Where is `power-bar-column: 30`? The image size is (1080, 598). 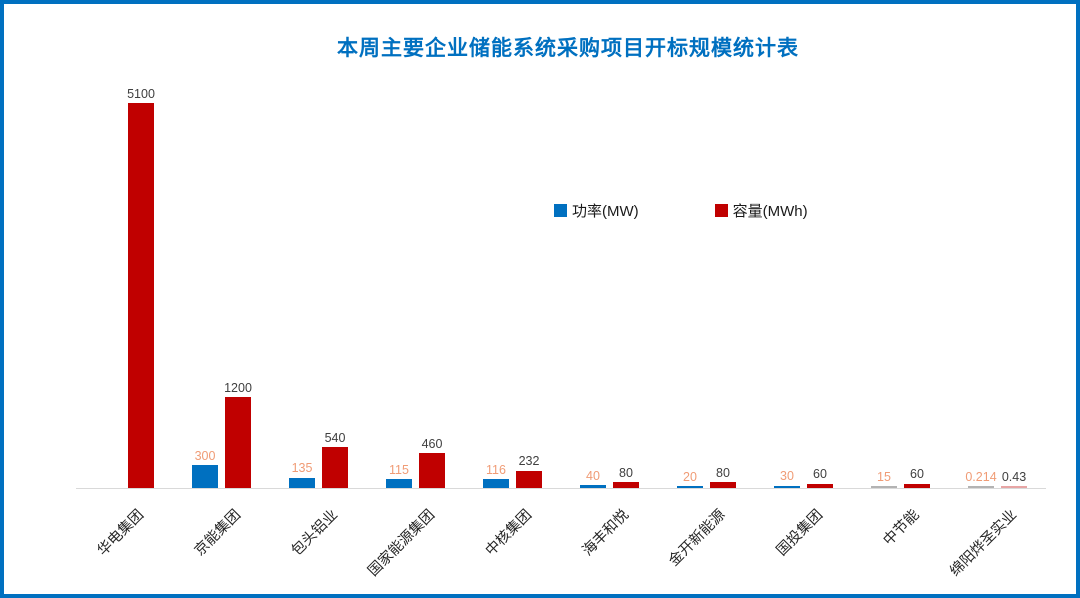
power-bar-column: 30 is located at coordinates (787, 479).